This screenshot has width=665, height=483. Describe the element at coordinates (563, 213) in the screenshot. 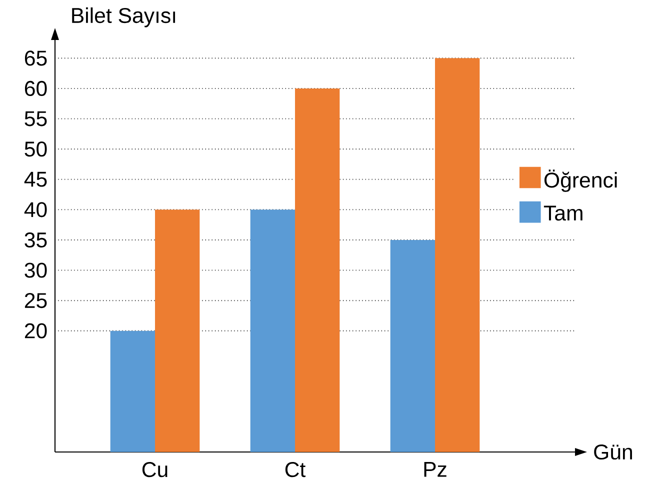

I see `legend-label: Tam` at that location.